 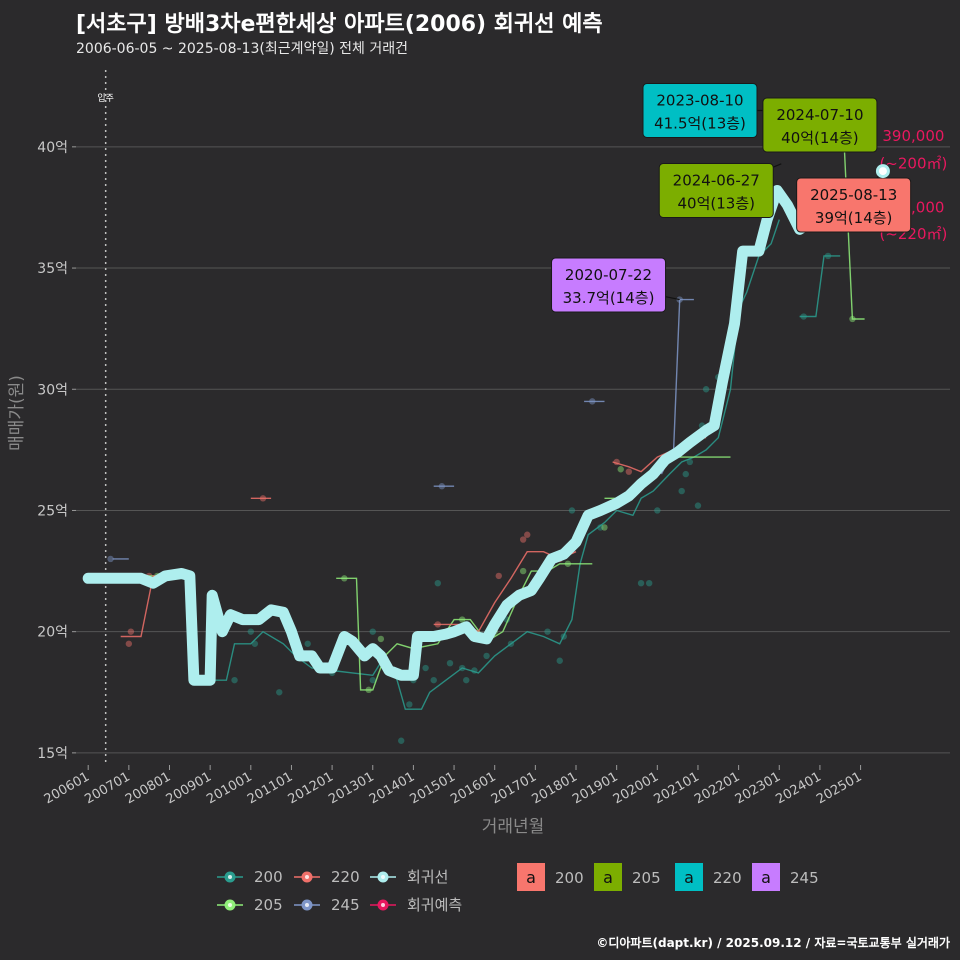 I want to click on legend-label: 회귀예측, so click(x=434, y=905).